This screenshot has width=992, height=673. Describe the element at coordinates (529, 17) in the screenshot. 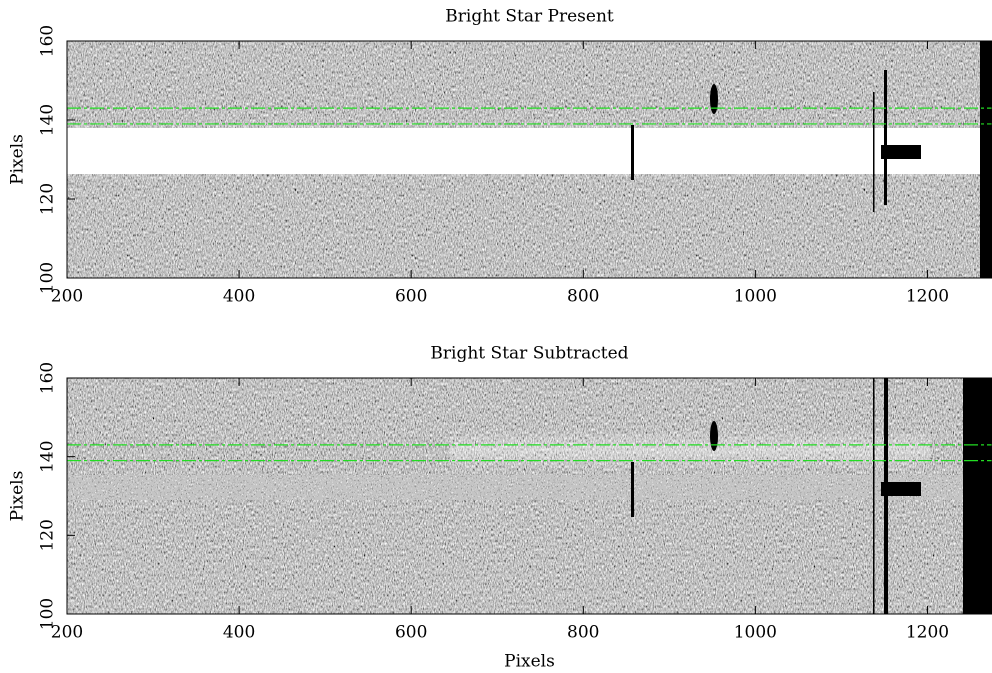

I see `chart-title: Bright Star Present` at that location.